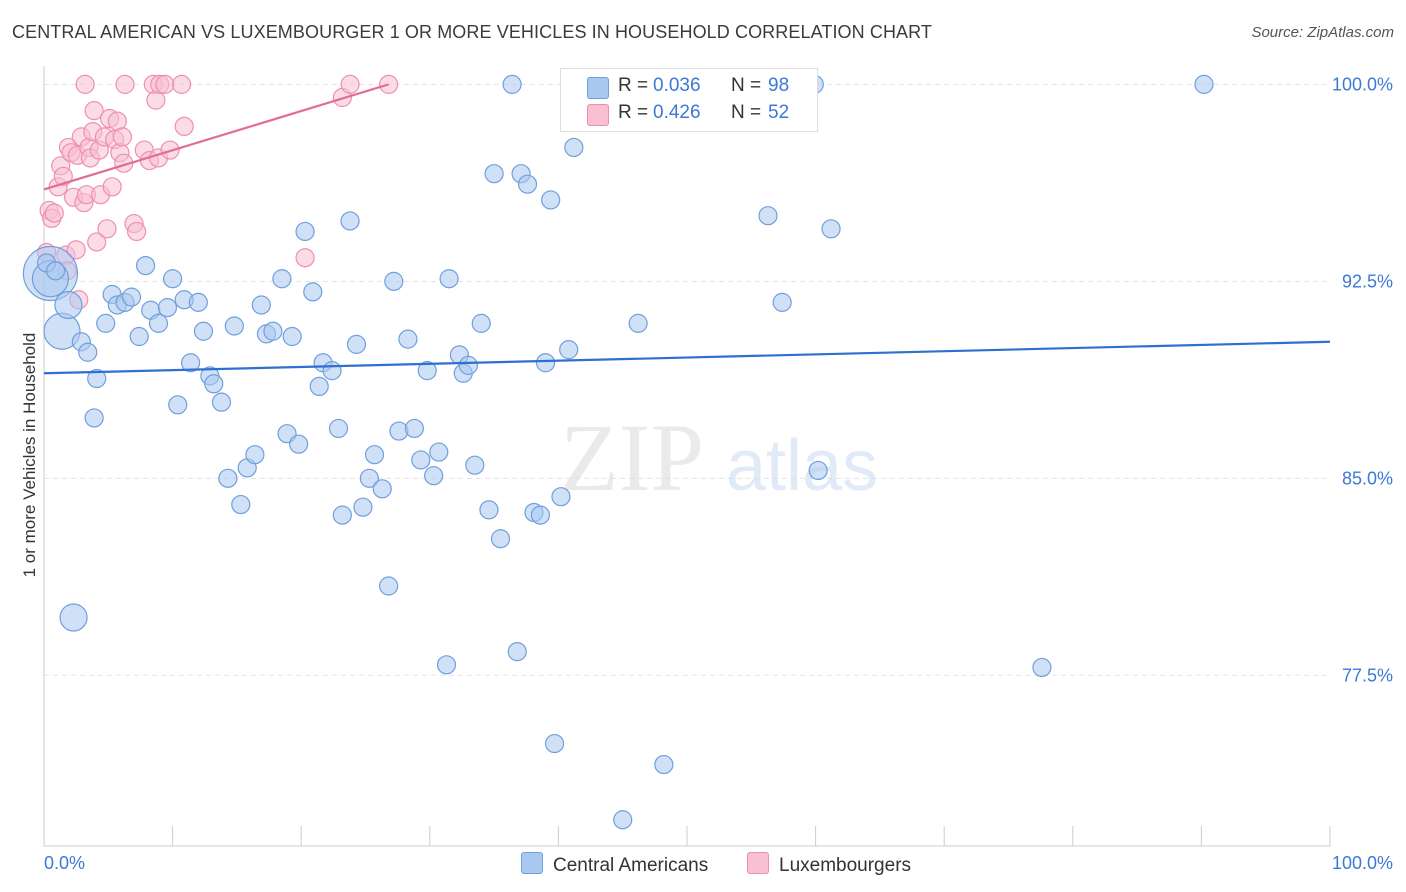 The width and height of the screenshot is (1406, 892). What do you see at coordinates (687, 357) in the screenshot?
I see `central-american-trendline` at bounding box center [687, 357].